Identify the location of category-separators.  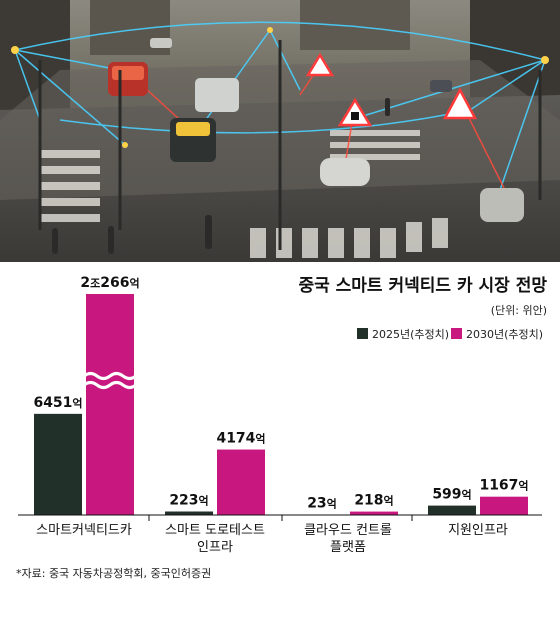
(280, 518).